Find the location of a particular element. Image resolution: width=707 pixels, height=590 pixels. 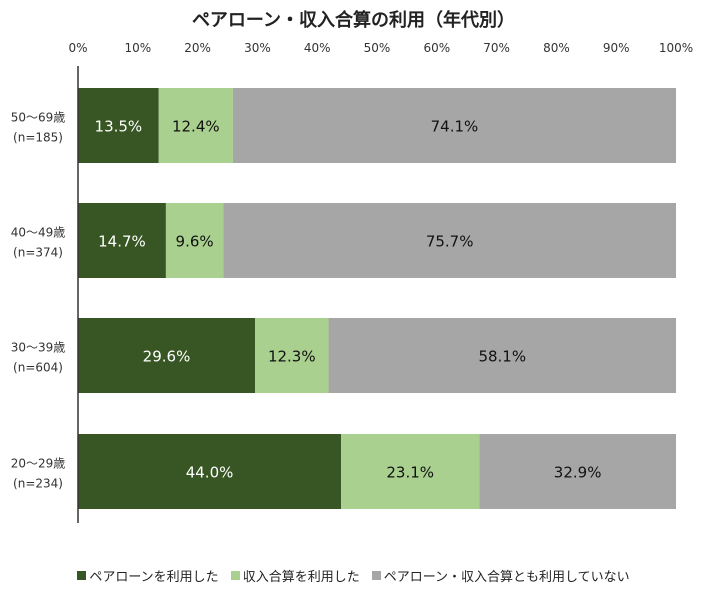

x-tick-label: 30% is located at coordinates (257, 48).